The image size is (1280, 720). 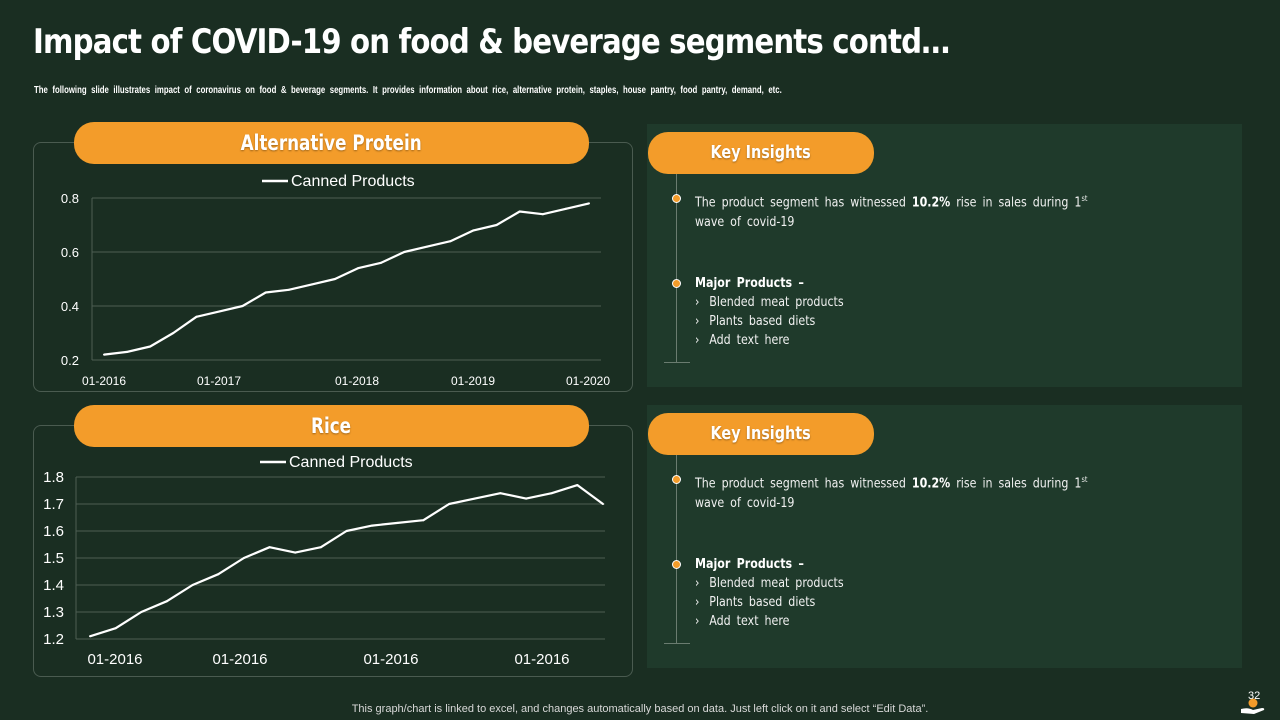 I want to click on y-tick-label: 0.8, so click(x=70, y=198).